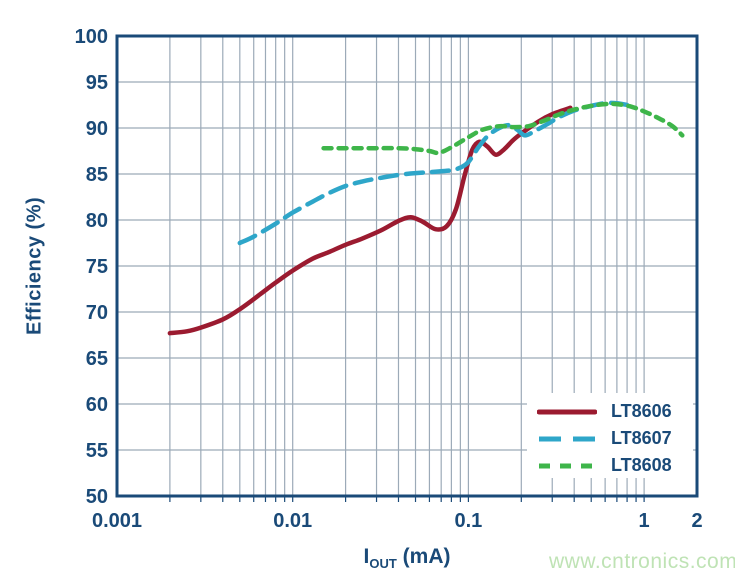 This screenshot has height=578, width=735. Describe the element at coordinates (117, 521) in the screenshot. I see `svg-text: 0.001` at that location.